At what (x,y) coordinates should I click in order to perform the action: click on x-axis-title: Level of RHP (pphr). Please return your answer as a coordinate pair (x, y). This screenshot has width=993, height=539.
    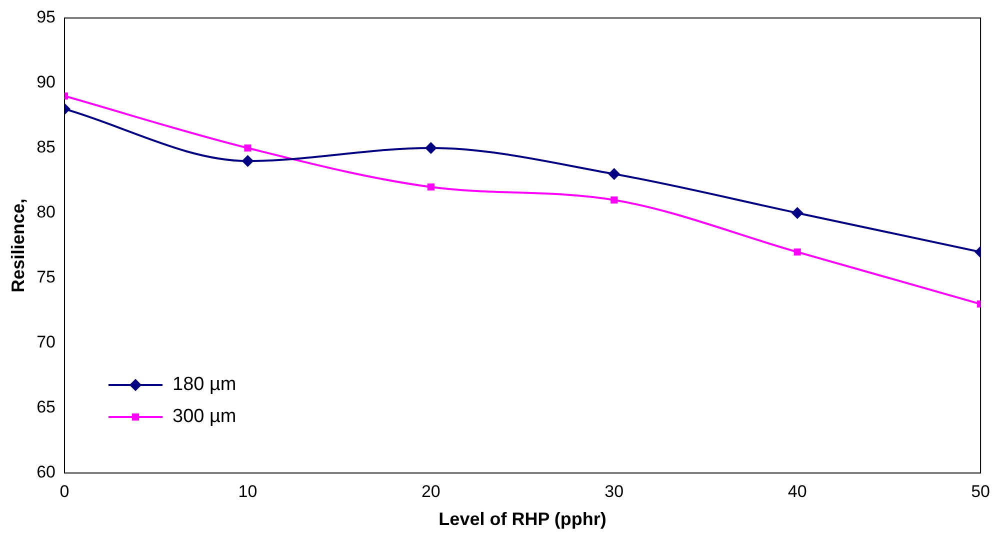
    Looking at the image, I should click on (522, 519).